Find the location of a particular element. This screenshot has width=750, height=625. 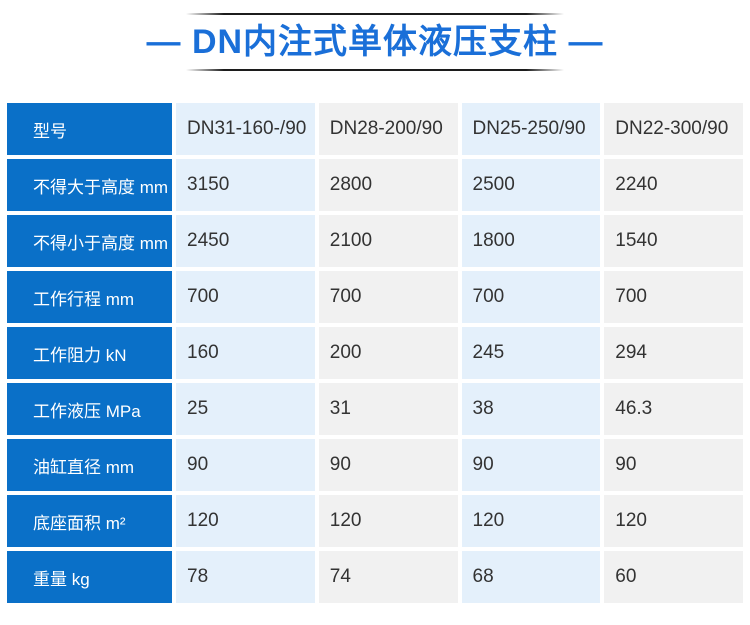

corner-label-cell: 型号 is located at coordinates (89, 129).